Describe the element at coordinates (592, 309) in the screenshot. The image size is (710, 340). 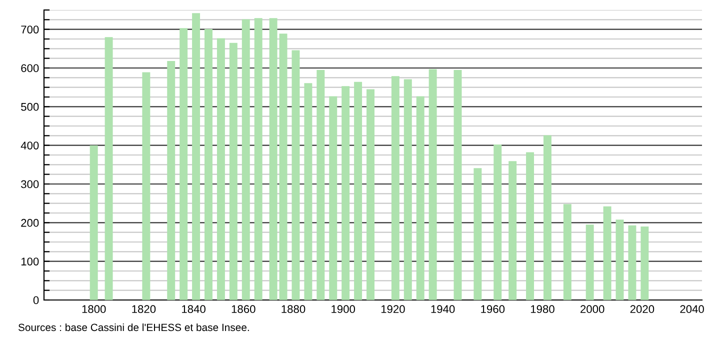
I see `x-tick-label: 2000` at that location.